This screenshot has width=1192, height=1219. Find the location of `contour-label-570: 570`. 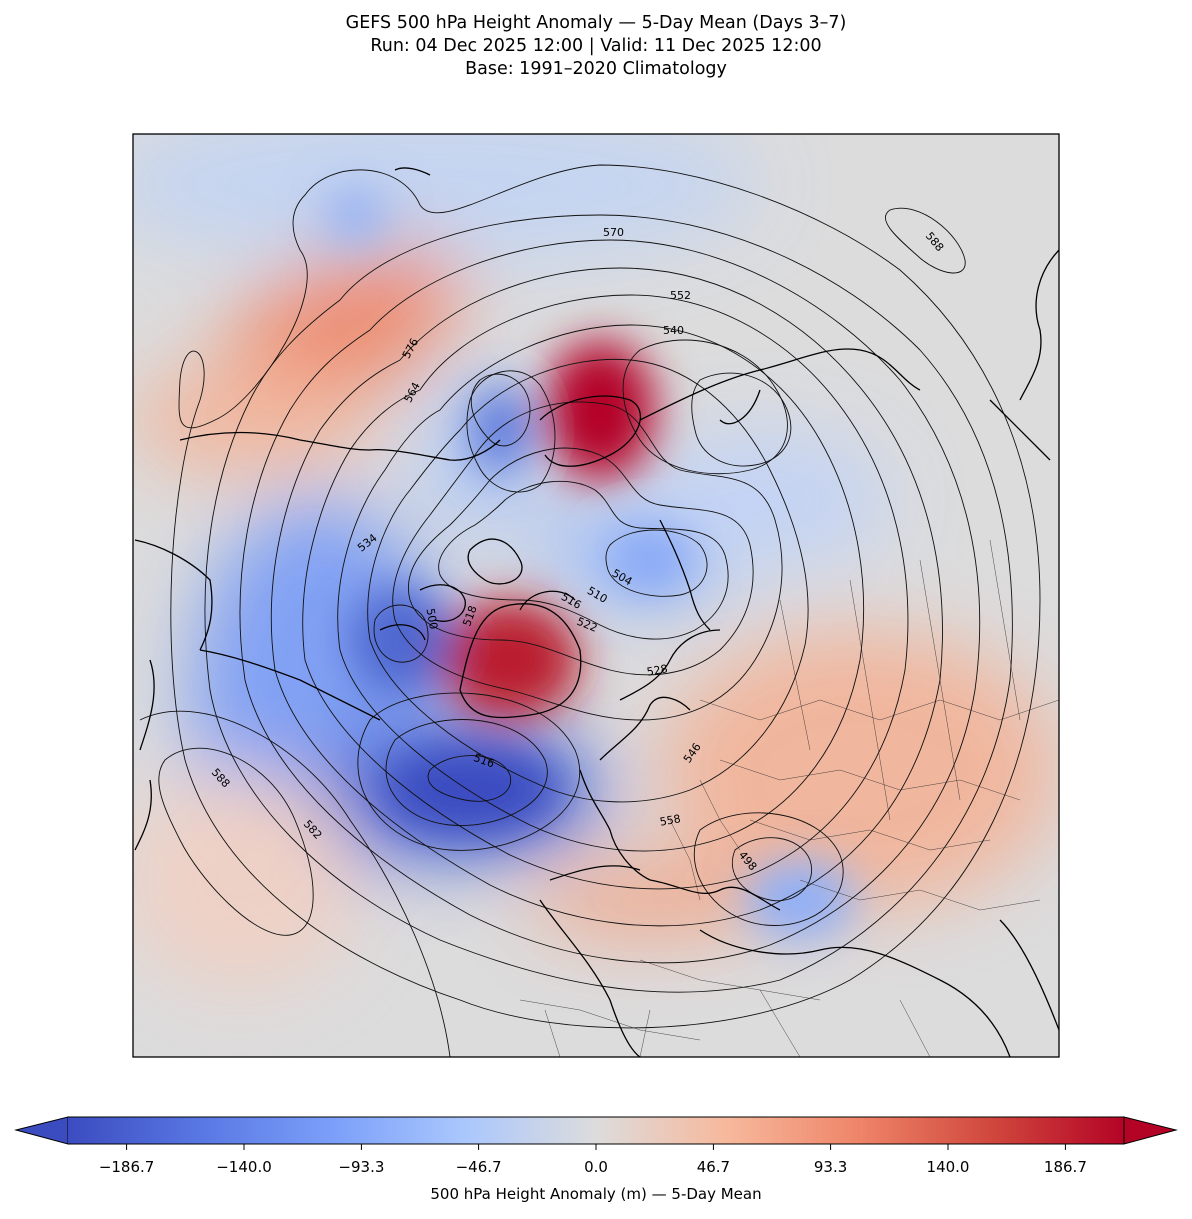

contour-label-570: 570 is located at coordinates (613, 232).